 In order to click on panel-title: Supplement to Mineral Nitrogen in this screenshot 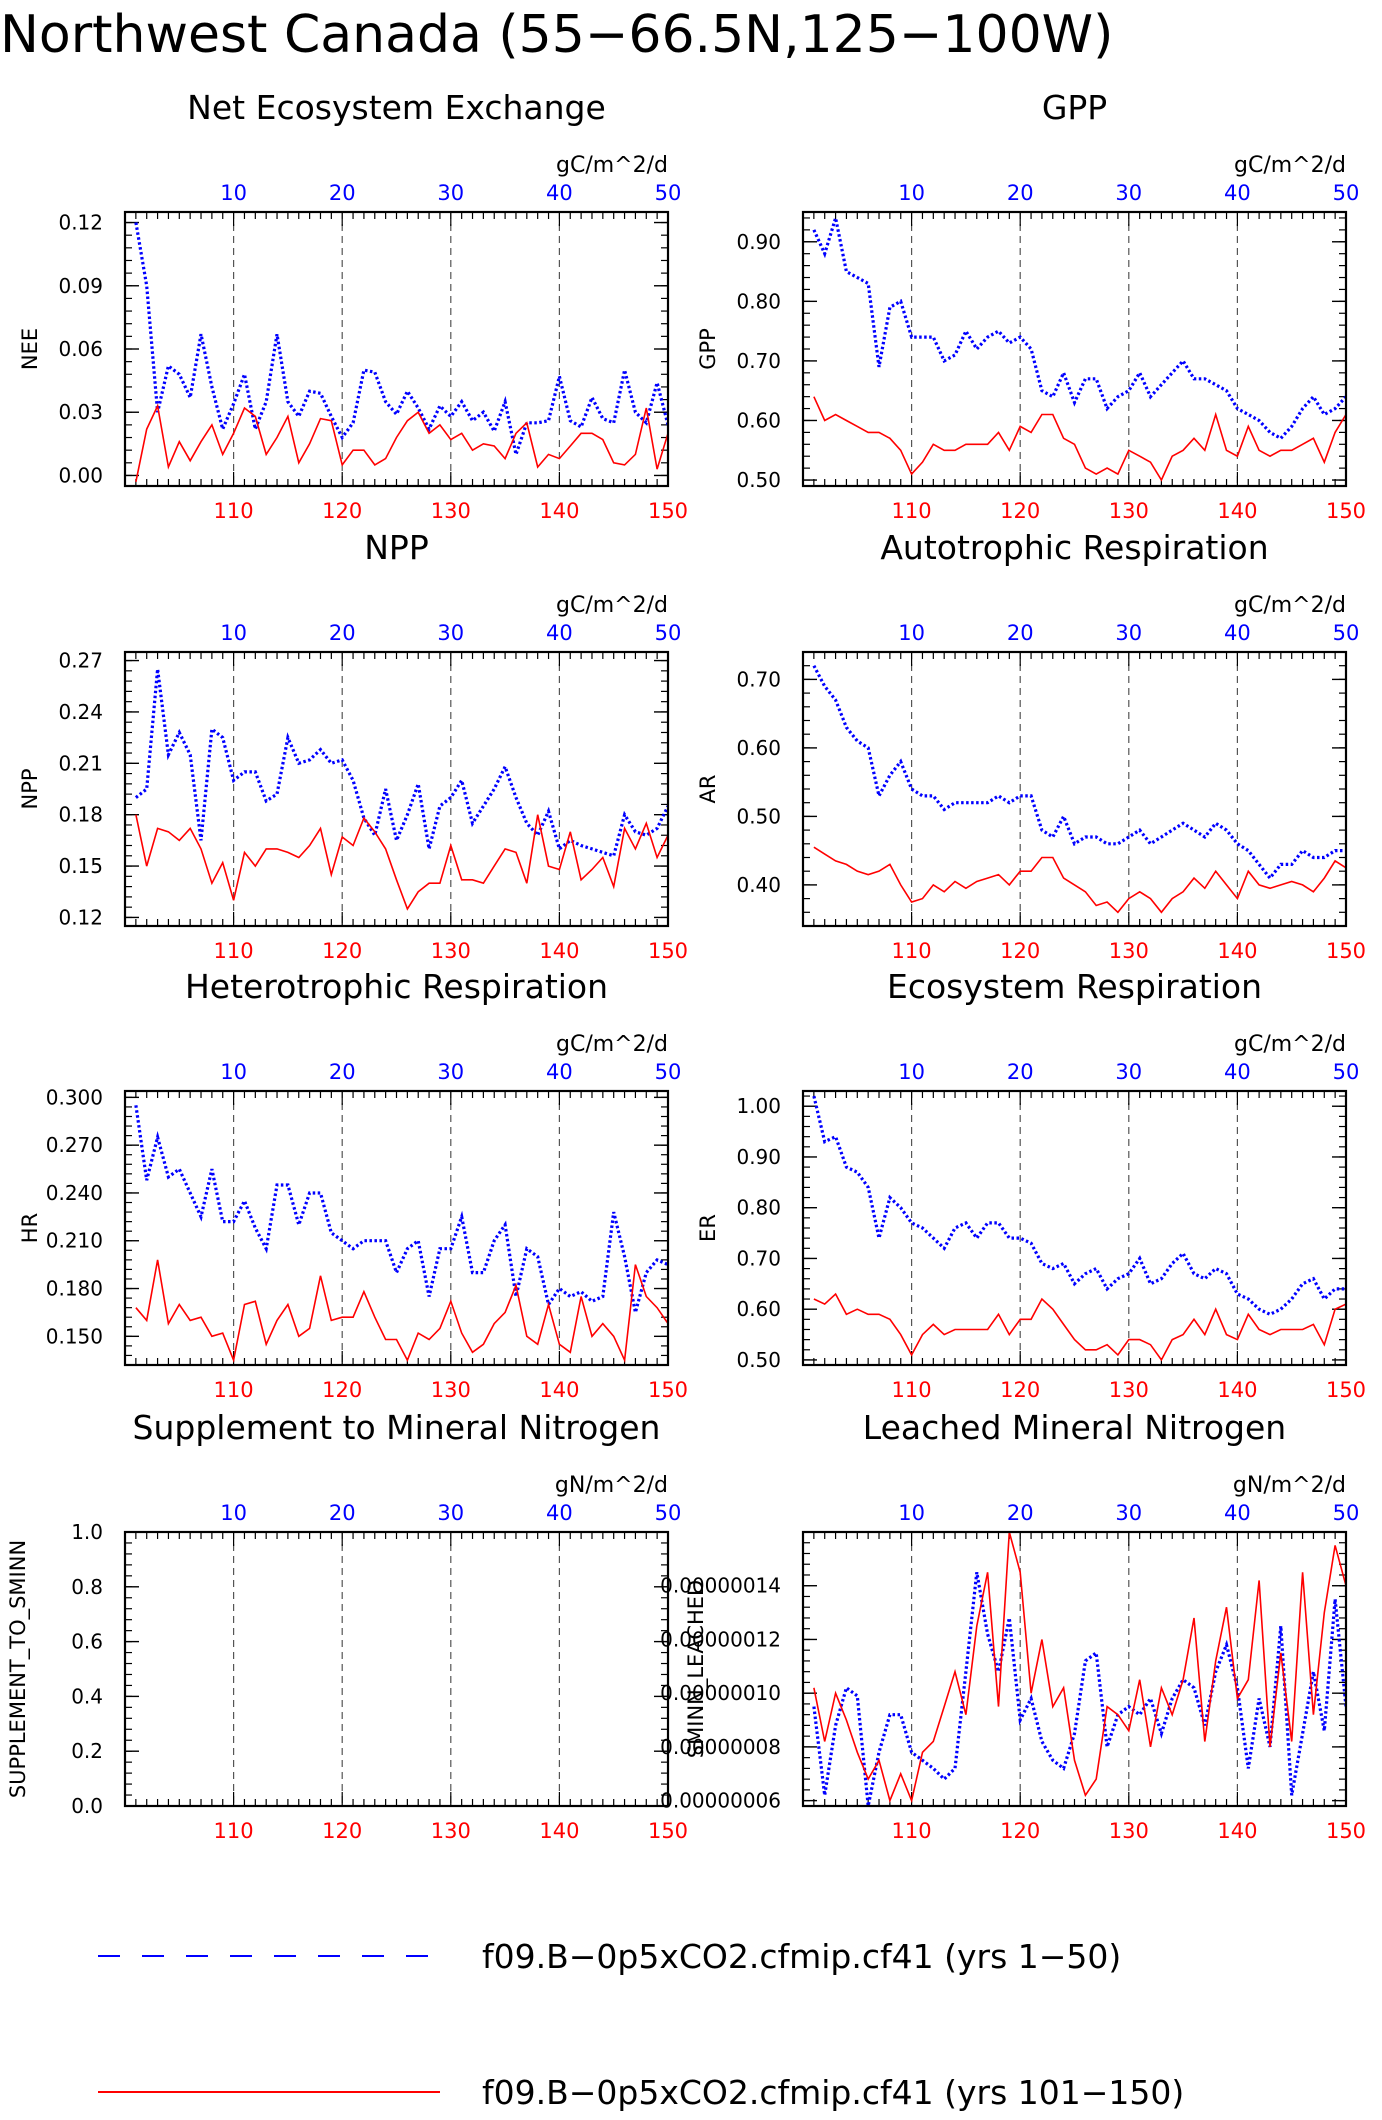, I will do `click(397, 1427)`.